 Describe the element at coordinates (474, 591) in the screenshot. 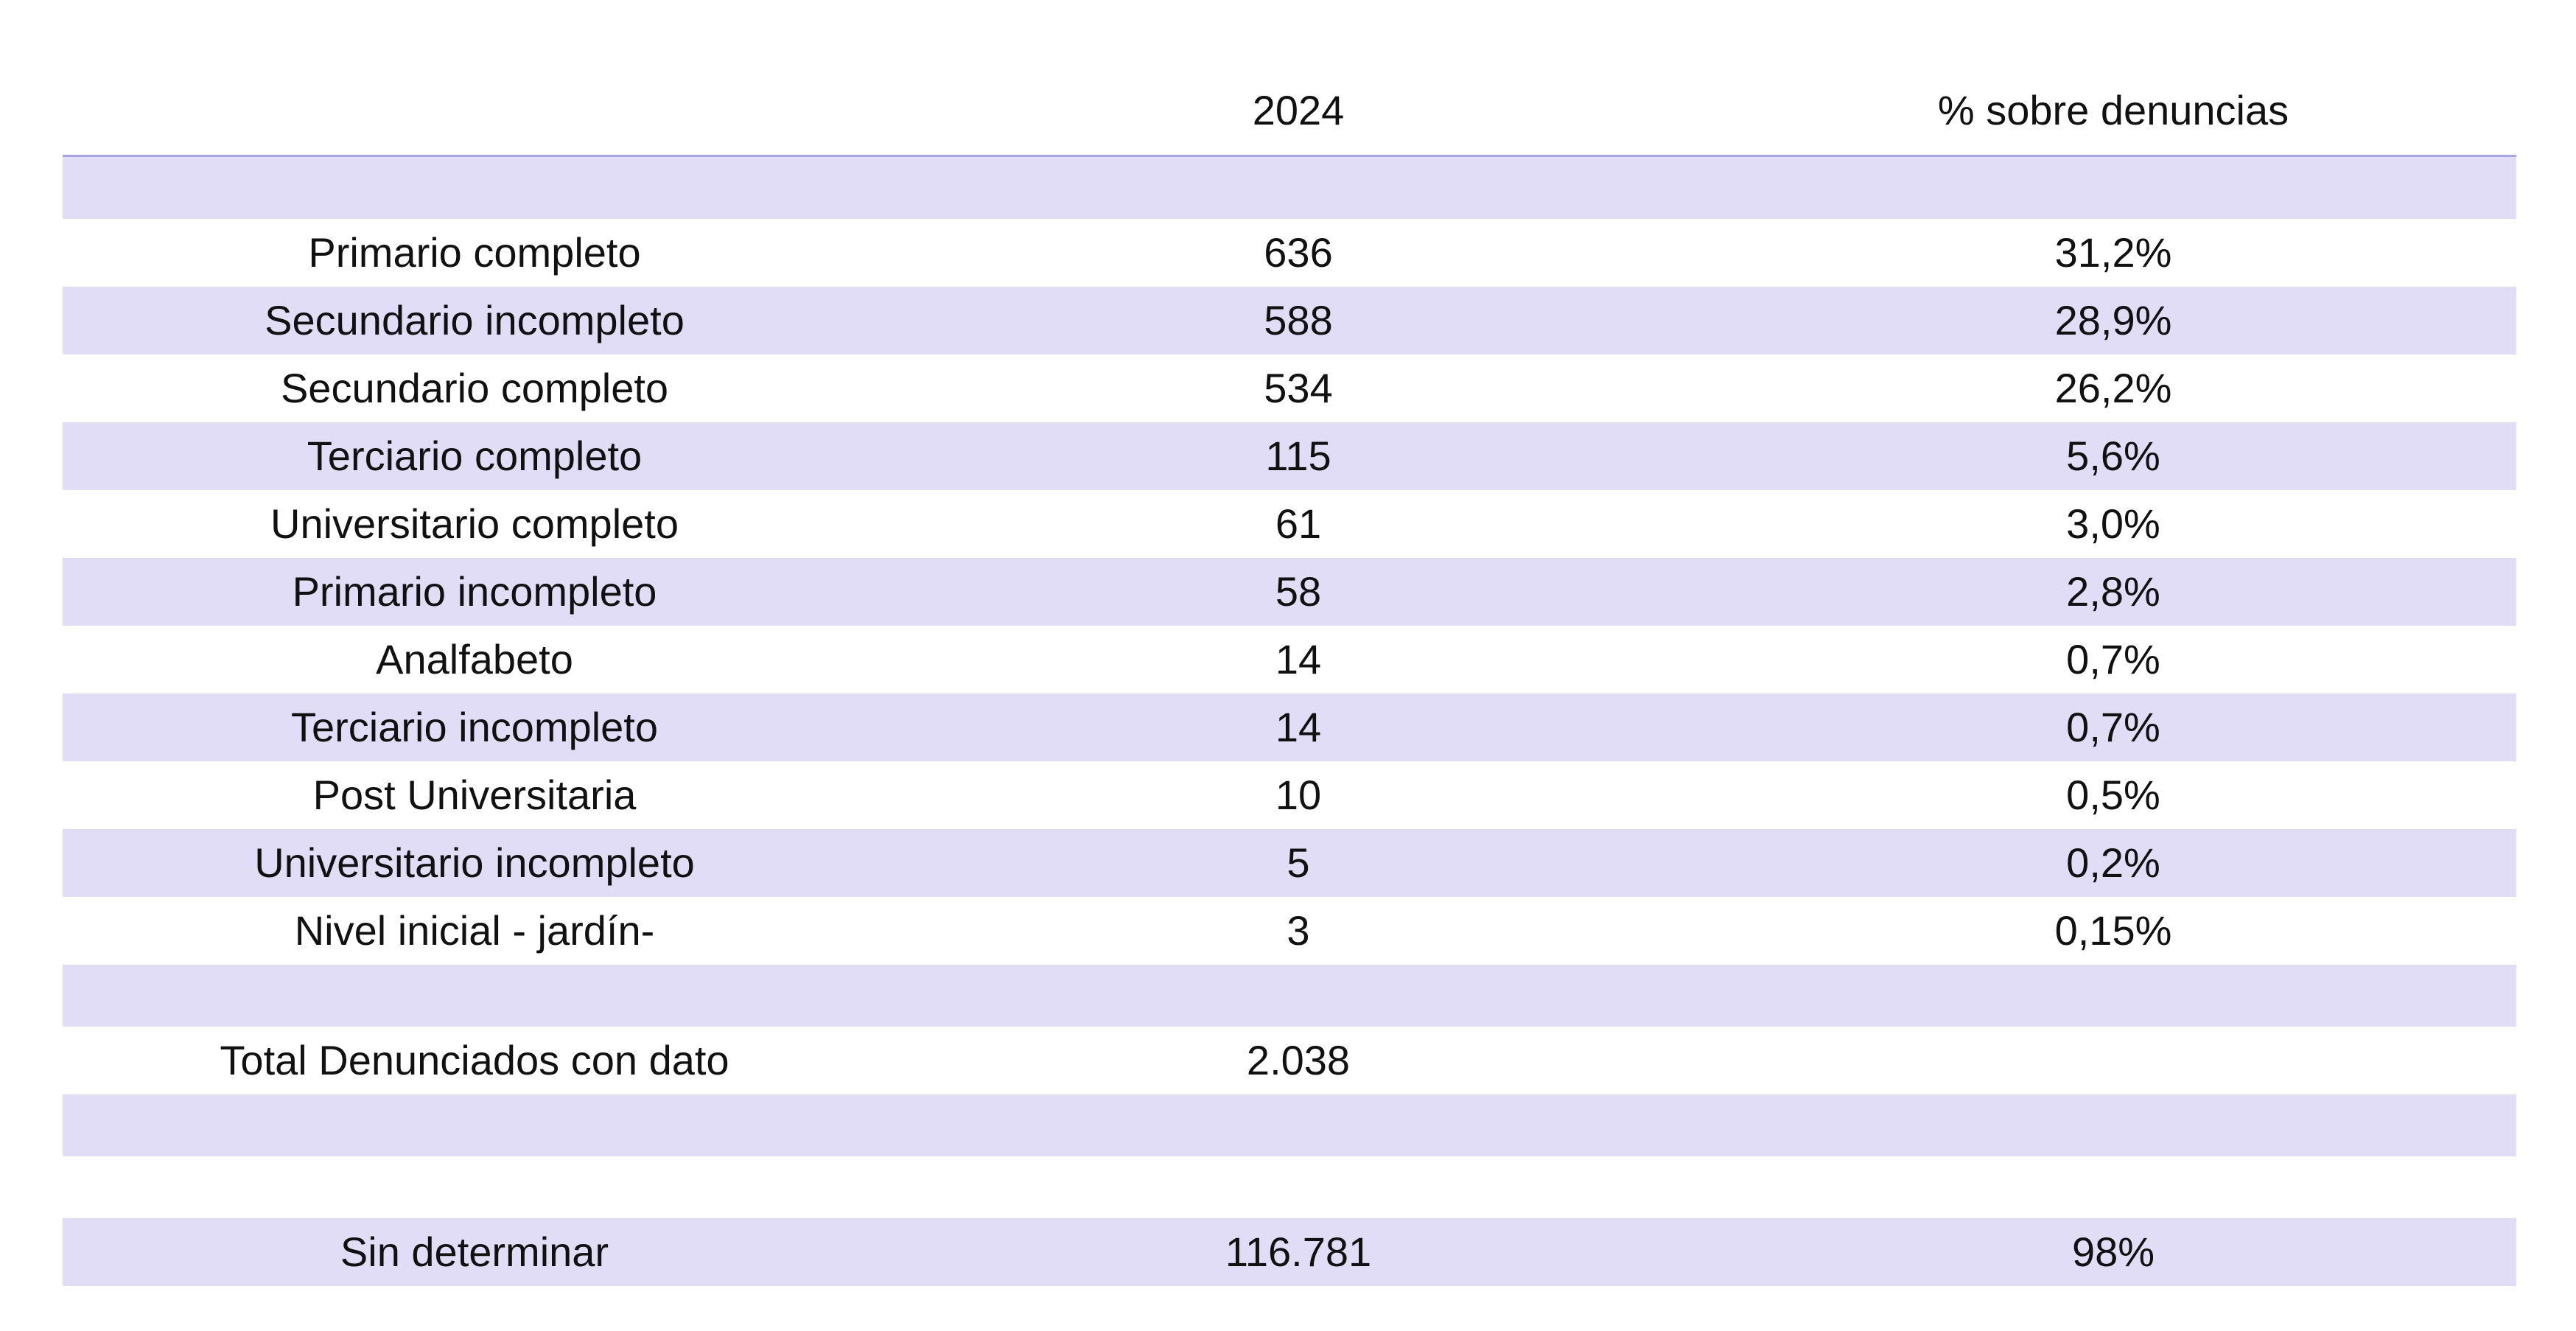

I see `row-label: Primario incompleto` at that location.